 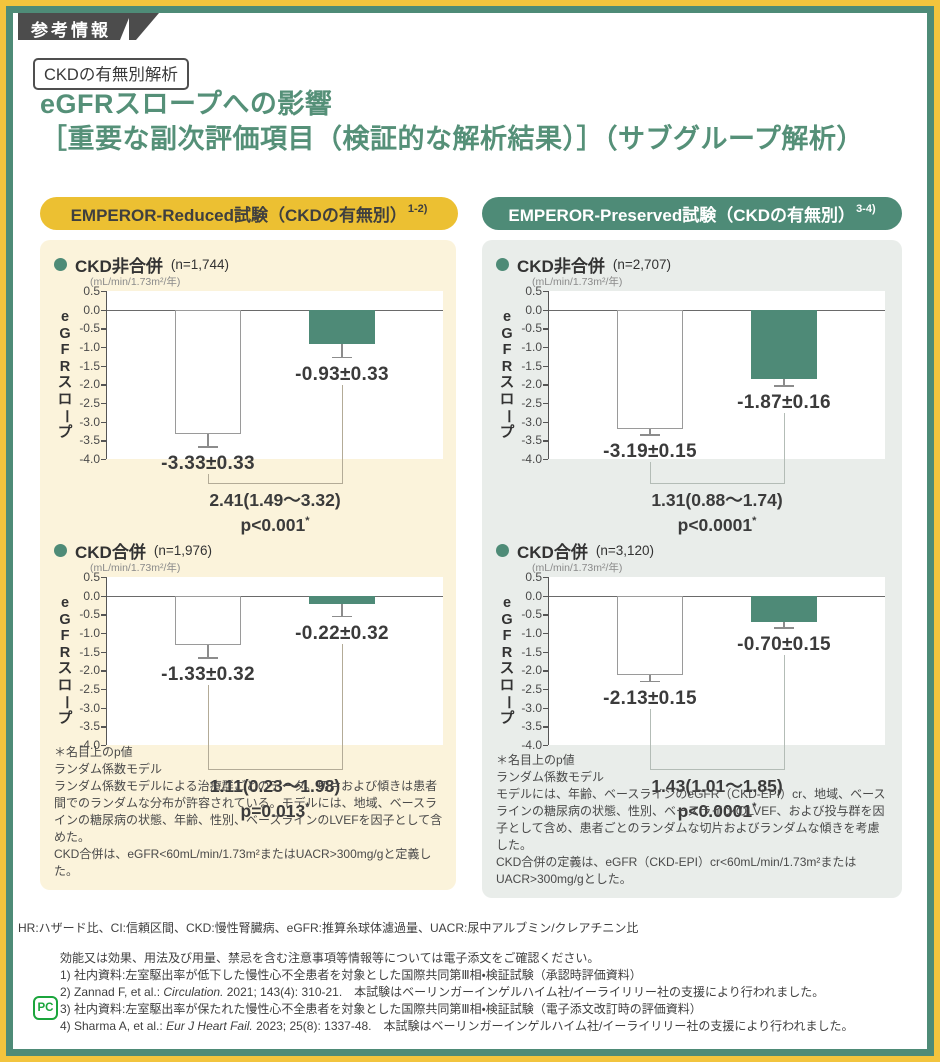 What do you see at coordinates (642, 264) in the screenshot?
I see `subgroup-n-count: (n=2,707)` at bounding box center [642, 264].